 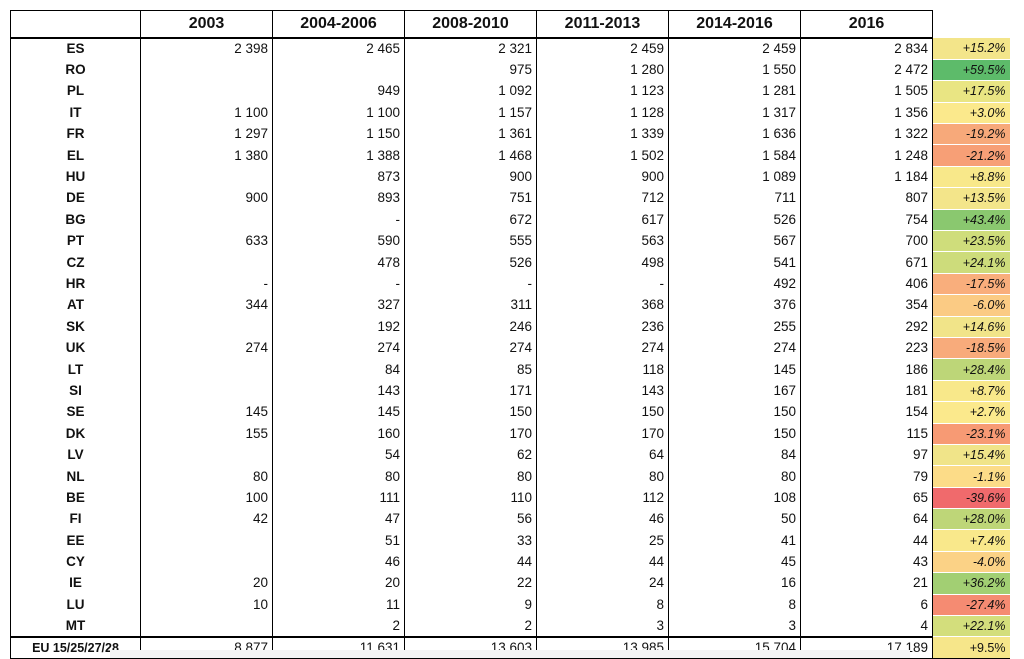 What do you see at coordinates (971, 177) in the screenshot?
I see `change-cell: +8.8%` at bounding box center [971, 177].